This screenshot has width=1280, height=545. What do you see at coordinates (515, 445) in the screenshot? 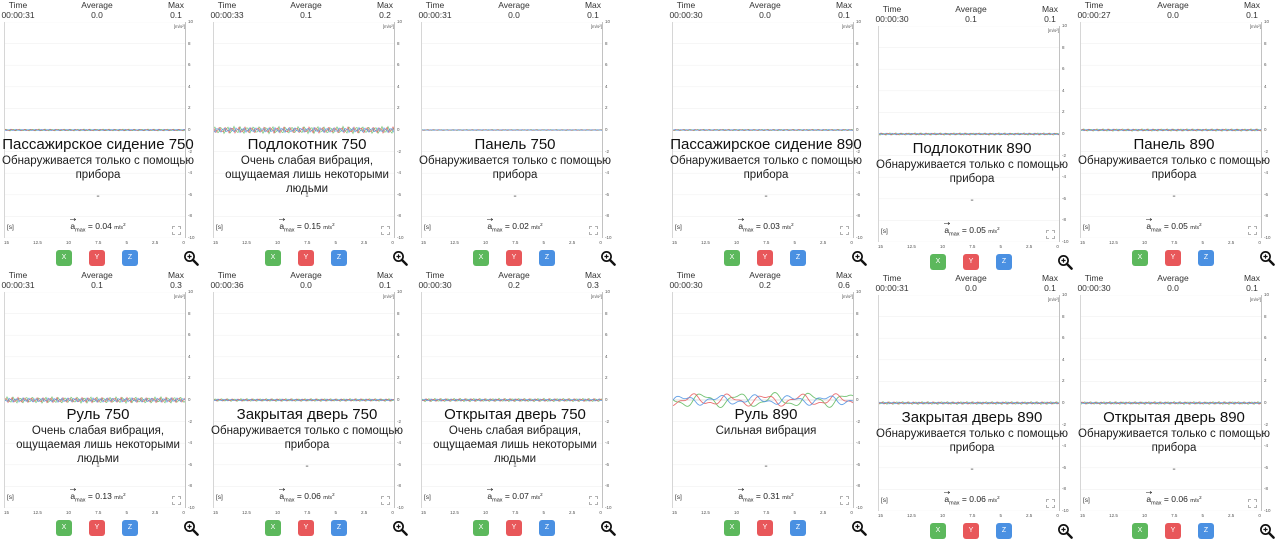
I see `description-line: ощущаемая лишь некоторыми` at bounding box center [515, 445].